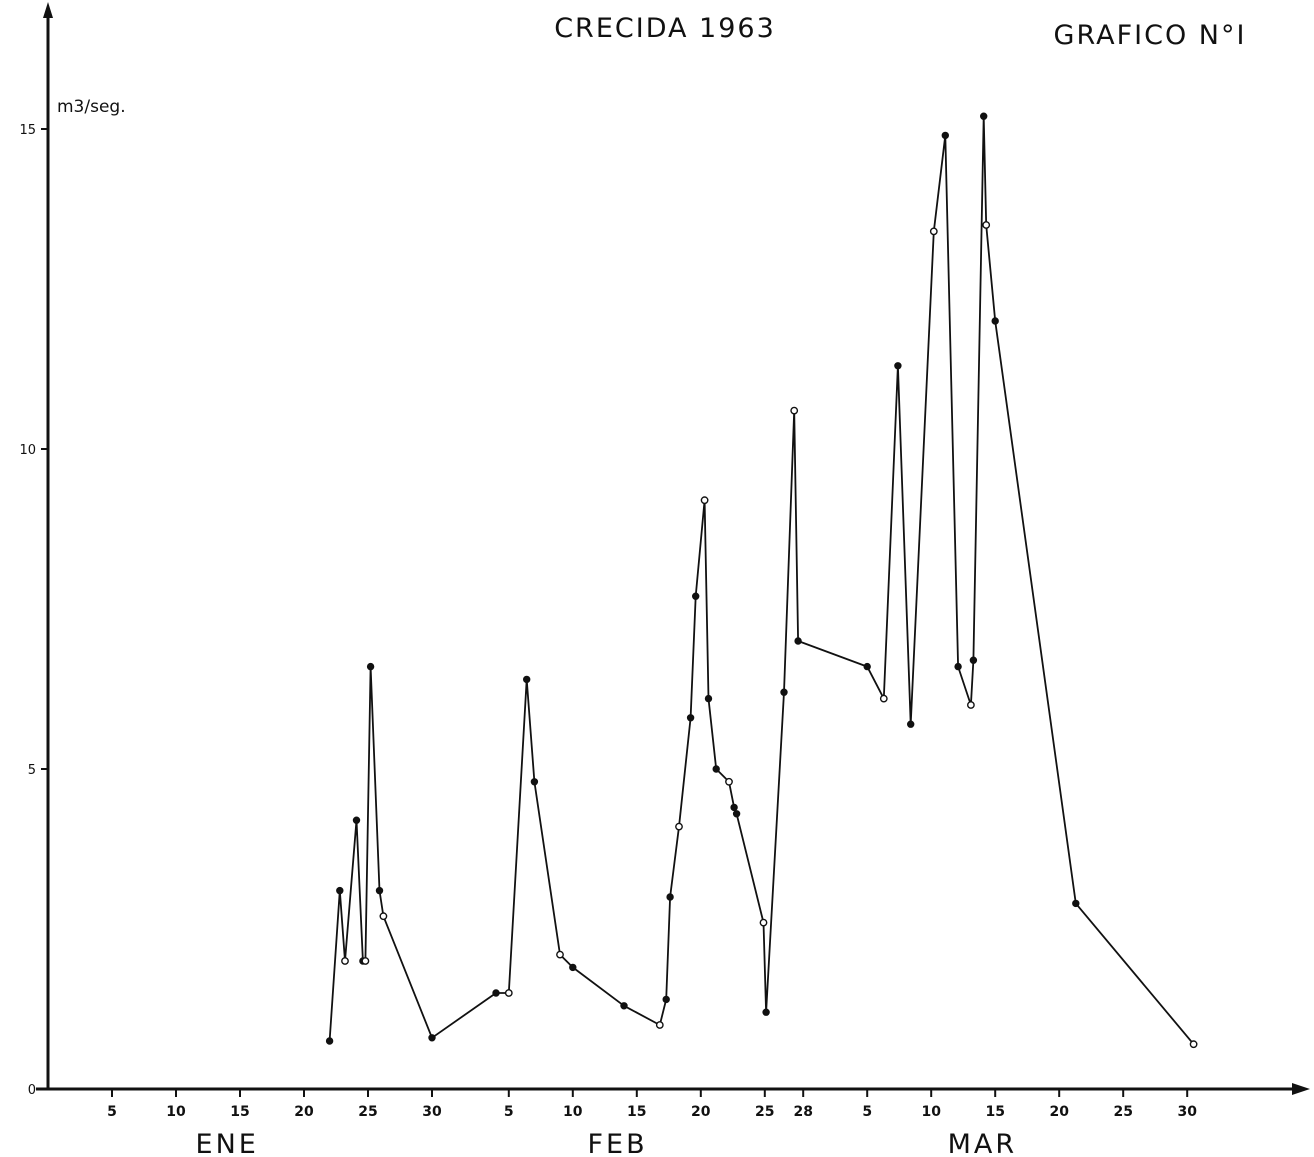  What do you see at coordinates (618, 1143) in the screenshot?
I see `month-label: FEB` at bounding box center [618, 1143].